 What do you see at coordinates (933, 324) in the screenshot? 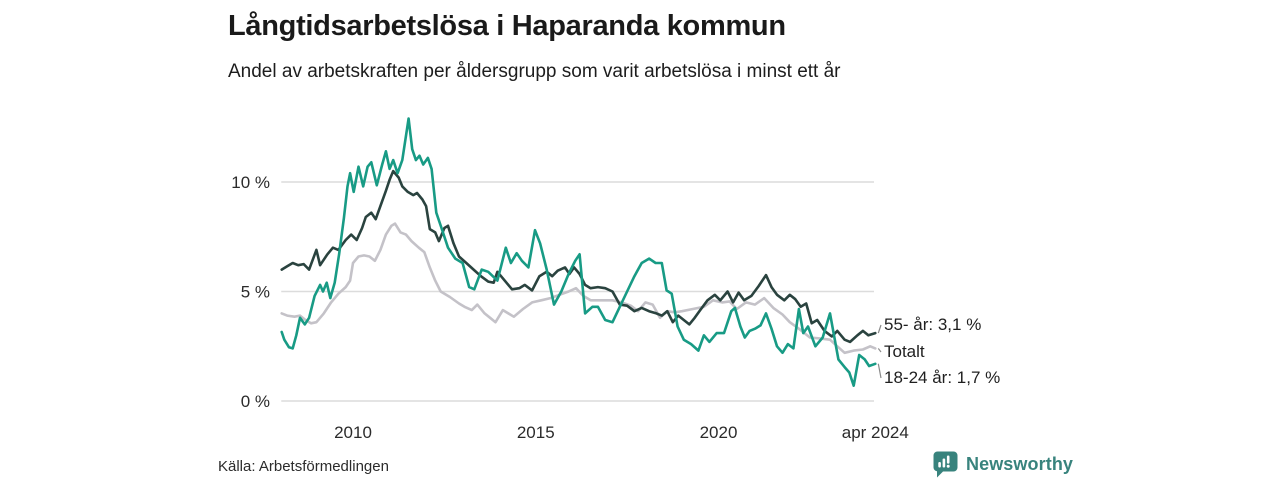
I see `series-label-55: 55- år: 3,1 %` at bounding box center [933, 324].